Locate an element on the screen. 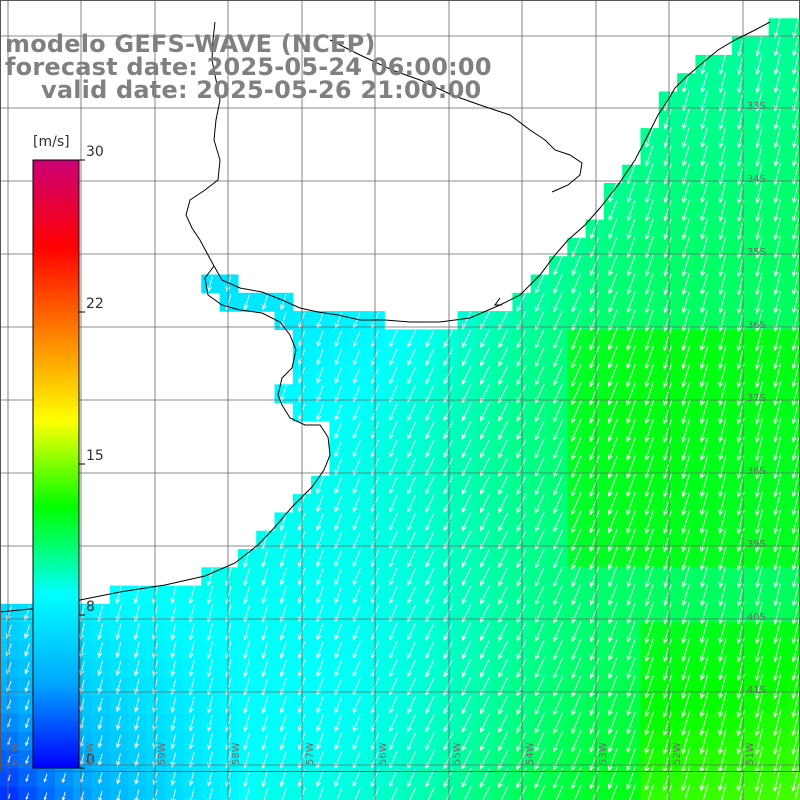 The width and height of the screenshot is (800, 800). colorbar-tick-label: 8 is located at coordinates (90, 607).